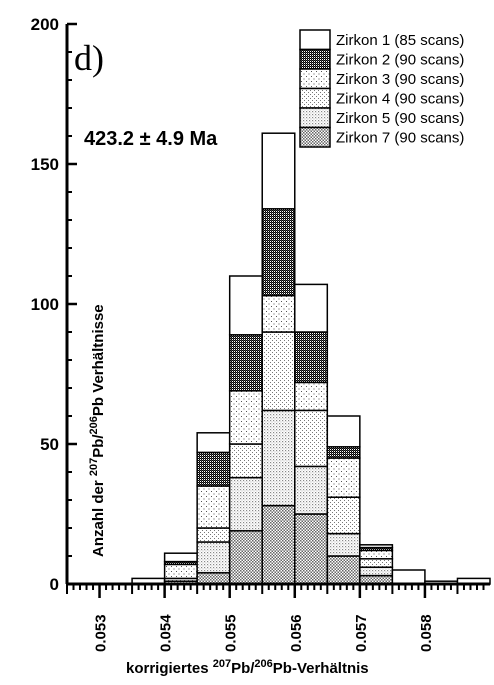 This screenshot has height=685, width=494. I want to click on legend-entry: Zirkon 2 (90 scans), so click(400, 60).